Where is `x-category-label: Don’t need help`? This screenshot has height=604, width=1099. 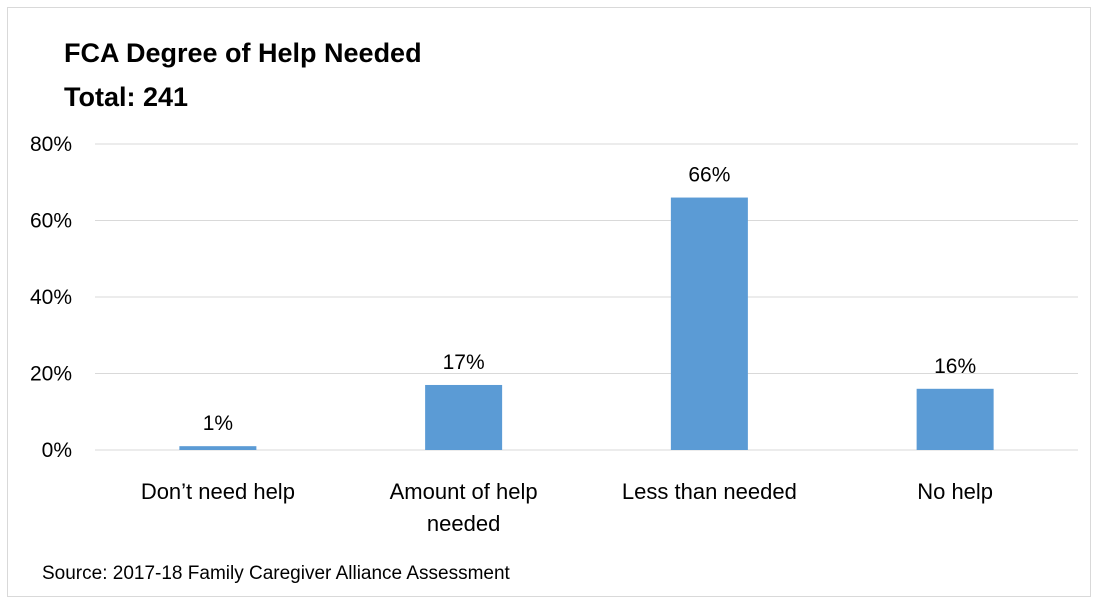 x-category-label: Don’t need help is located at coordinates (218, 491).